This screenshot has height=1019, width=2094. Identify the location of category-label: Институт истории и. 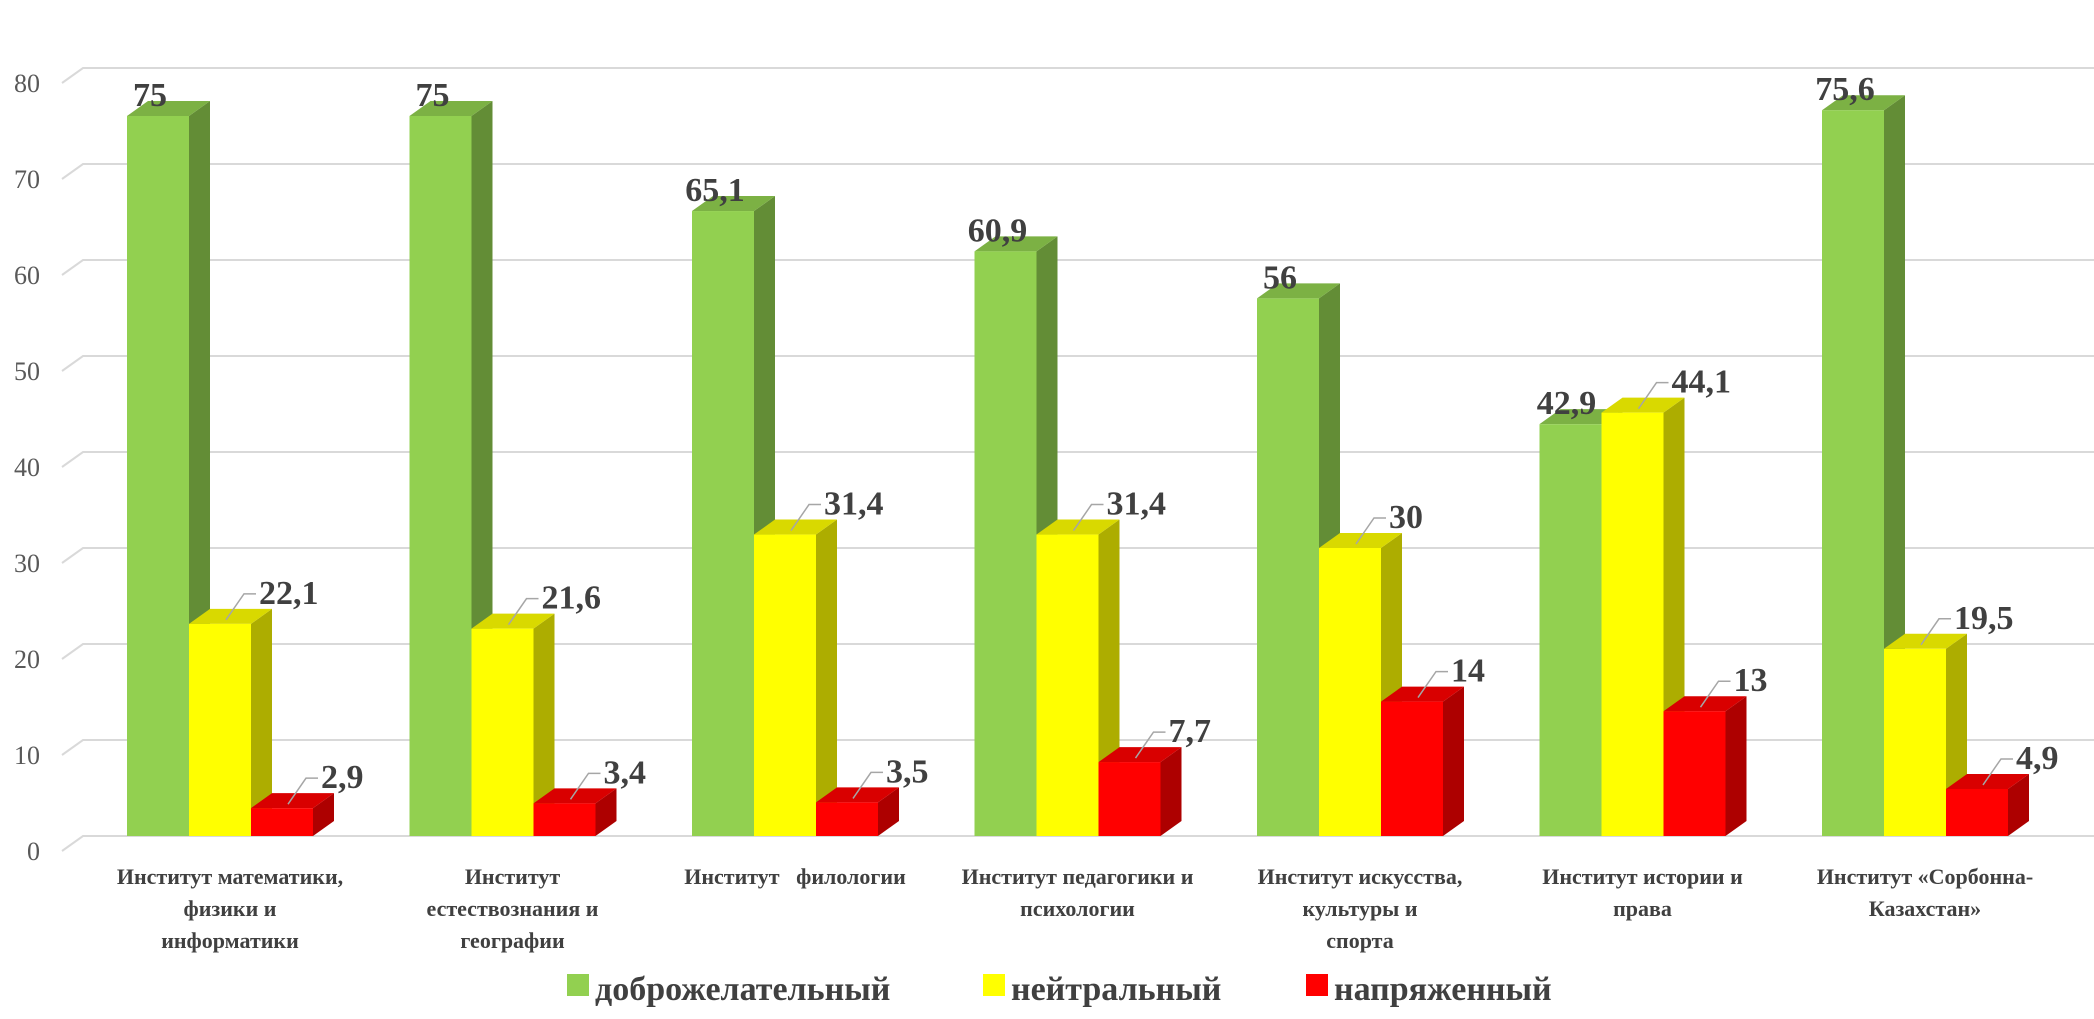
(1642, 876).